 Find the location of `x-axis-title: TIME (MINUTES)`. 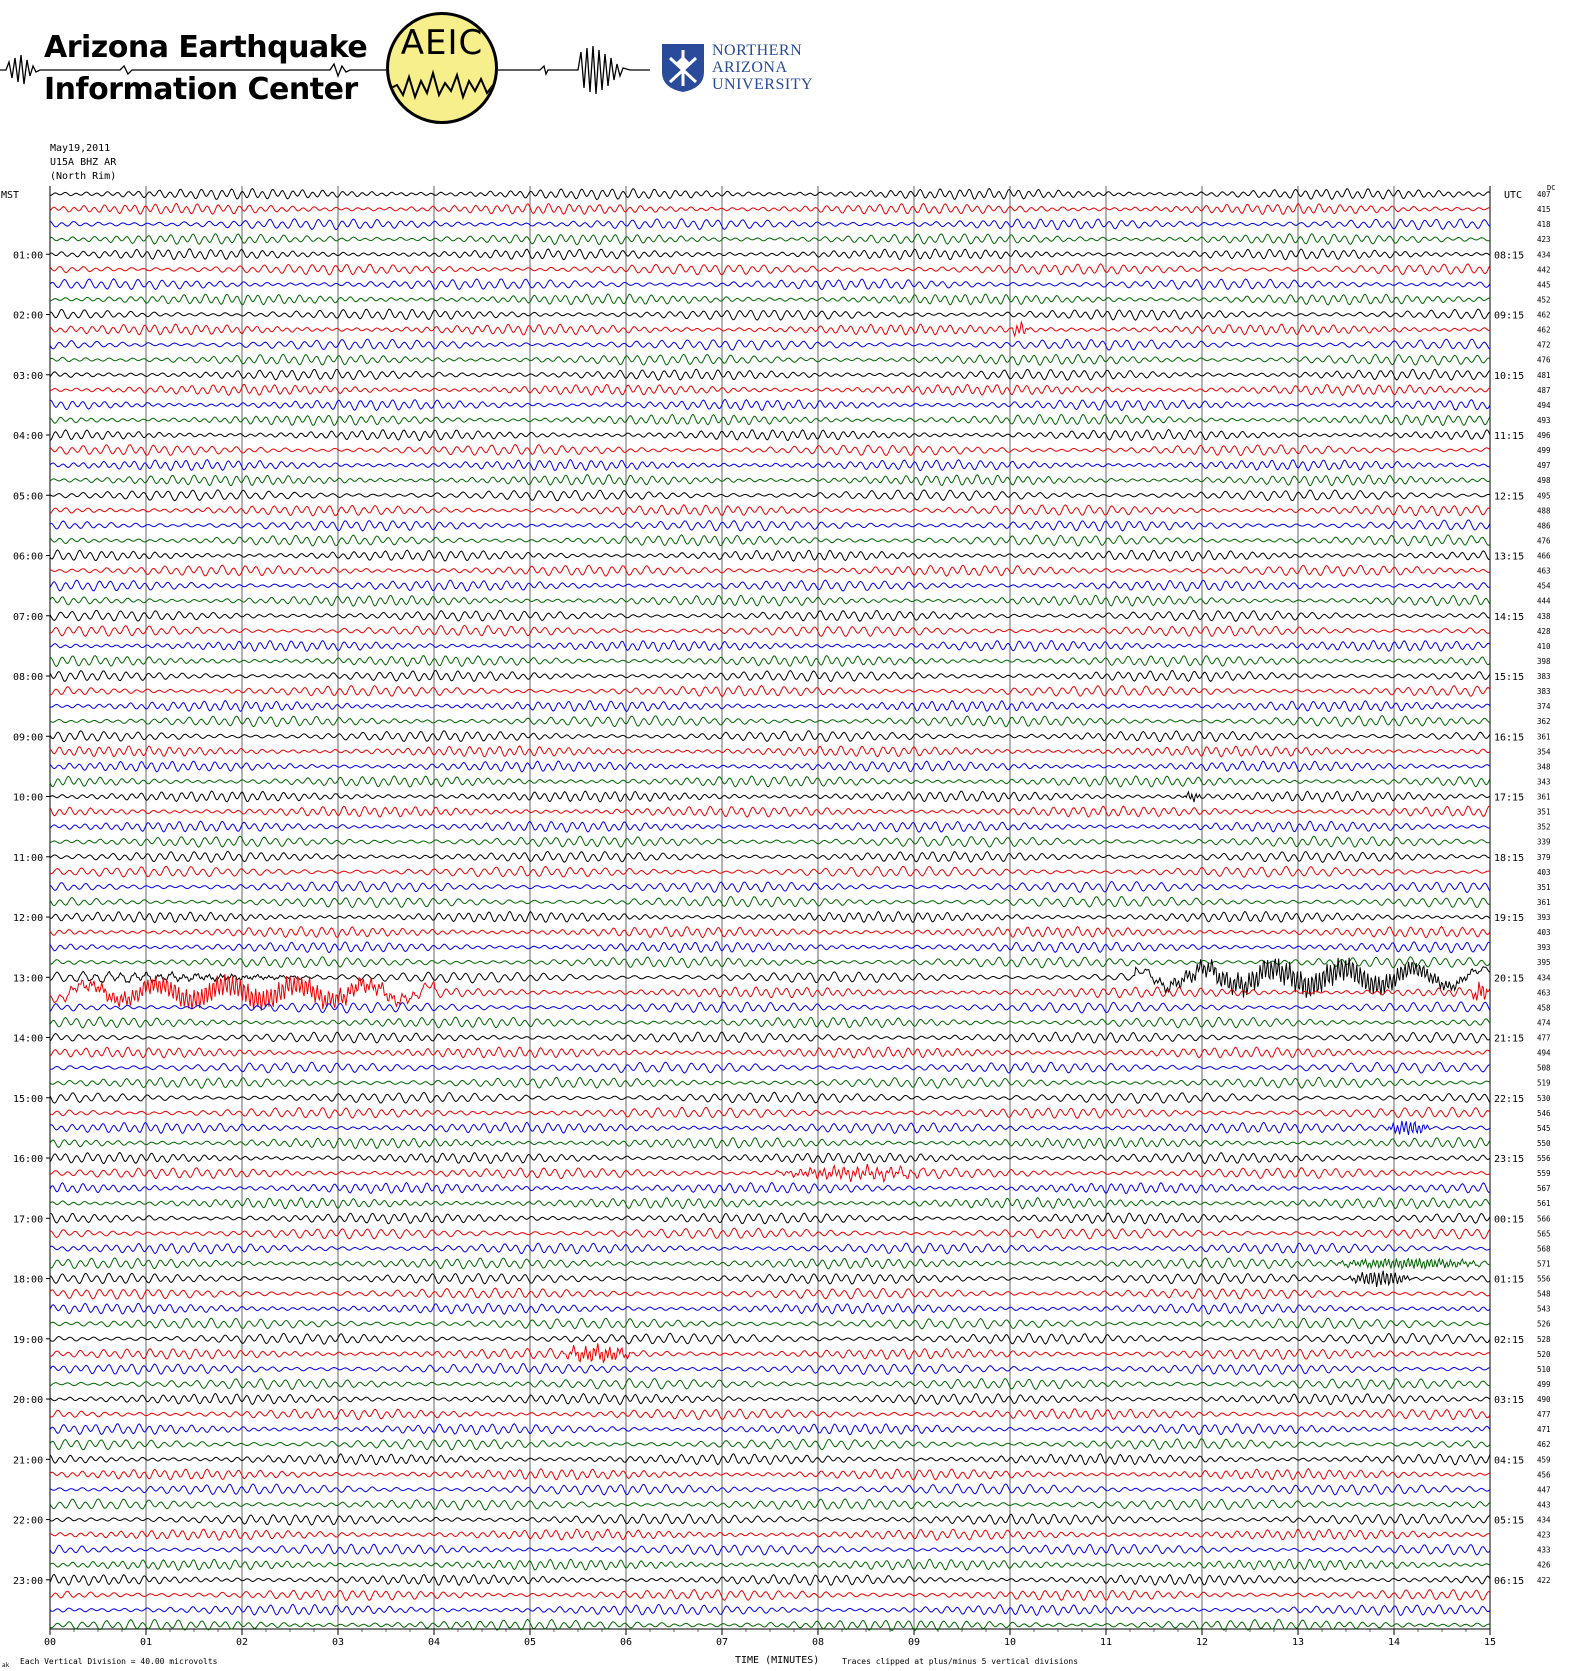

x-axis-title: TIME (MINUTES) is located at coordinates (777, 1660).